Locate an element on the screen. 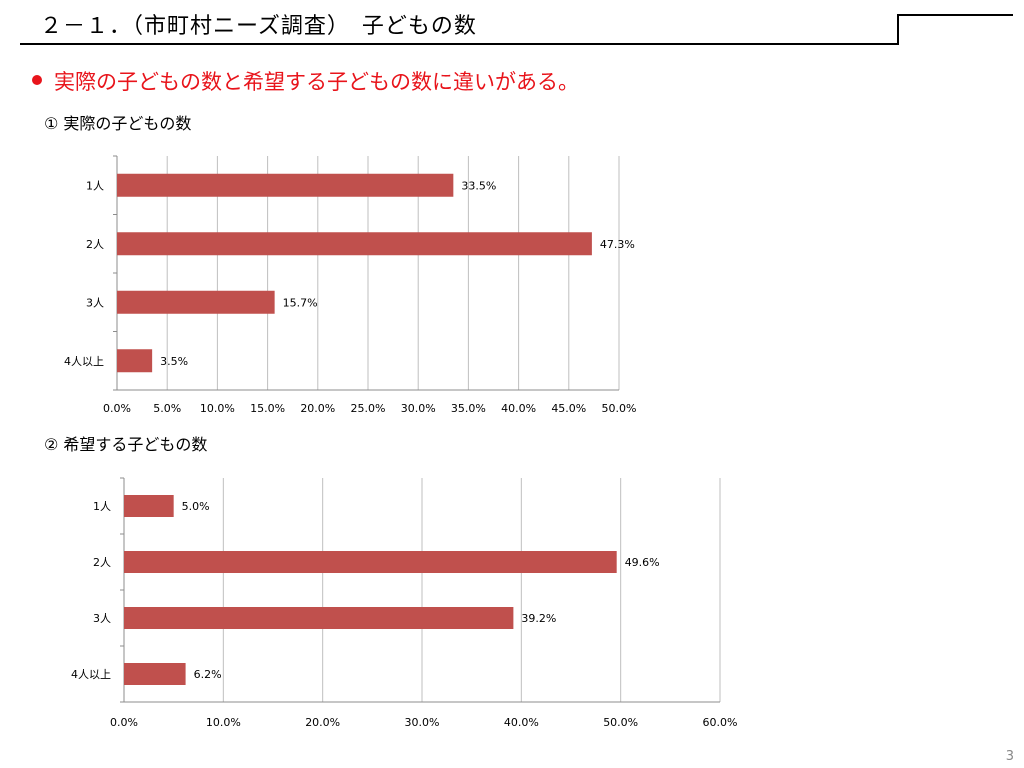  chart-1-x-tick-label: 30.0% is located at coordinates (418, 408).